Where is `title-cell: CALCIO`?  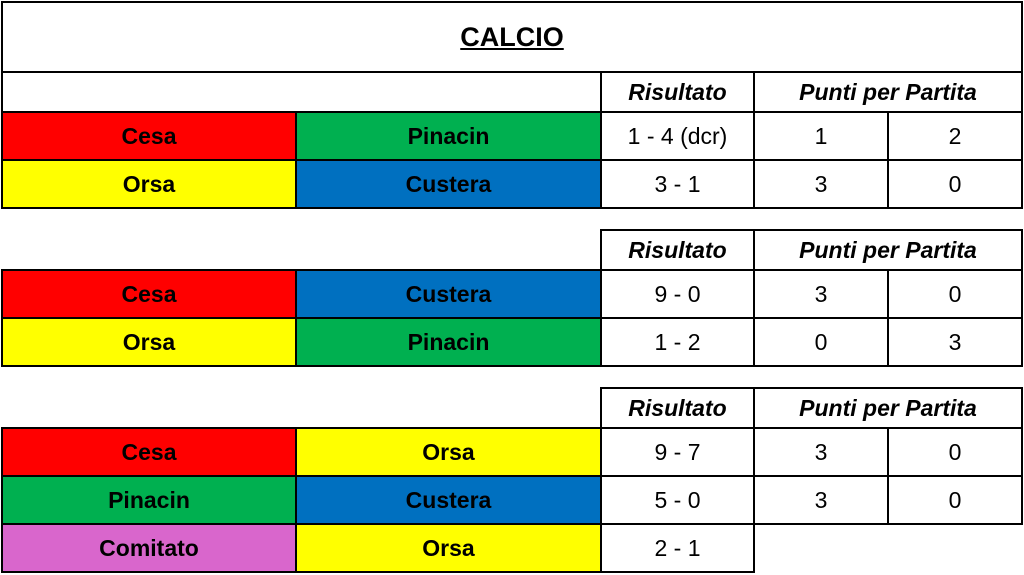 title-cell: CALCIO is located at coordinates (512, 37).